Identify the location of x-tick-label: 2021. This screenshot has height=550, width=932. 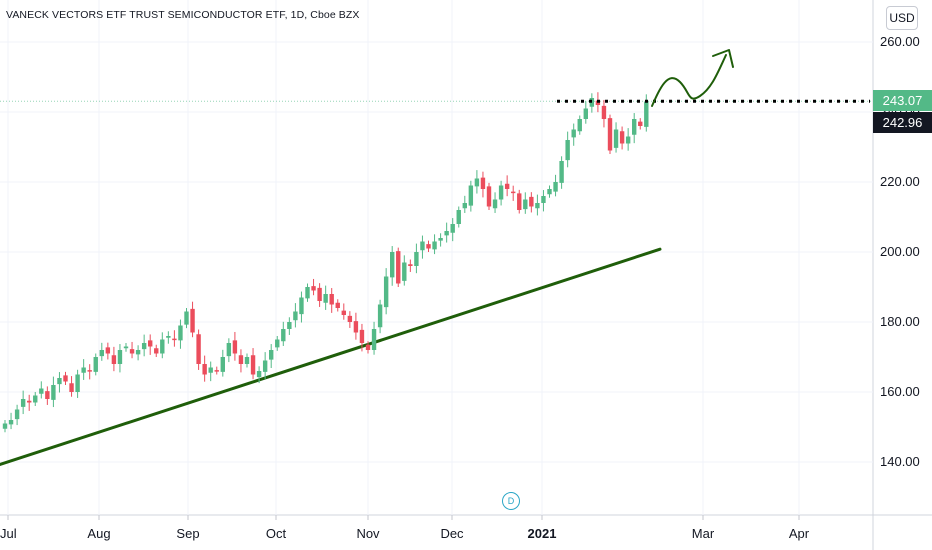
(542, 533).